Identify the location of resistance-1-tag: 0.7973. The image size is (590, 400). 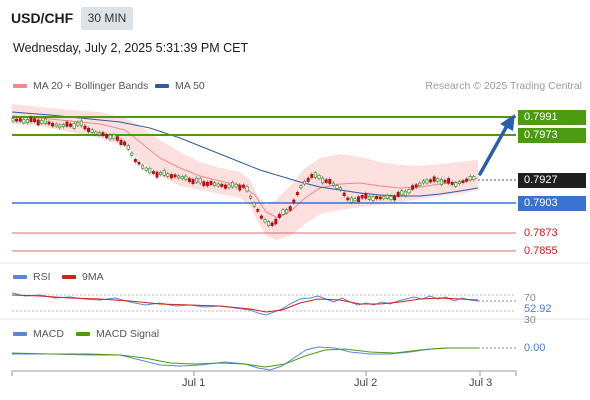
(552, 135).